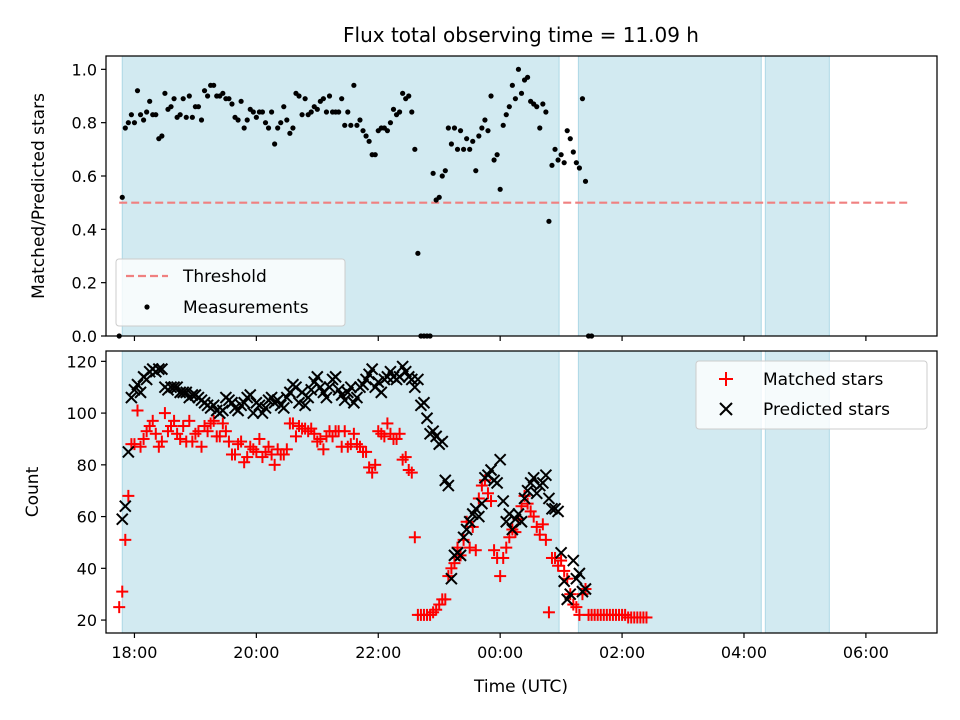 The width and height of the screenshot is (960, 720). What do you see at coordinates (500, 652) in the screenshot?
I see `x-tick-label: 00:00` at bounding box center [500, 652].